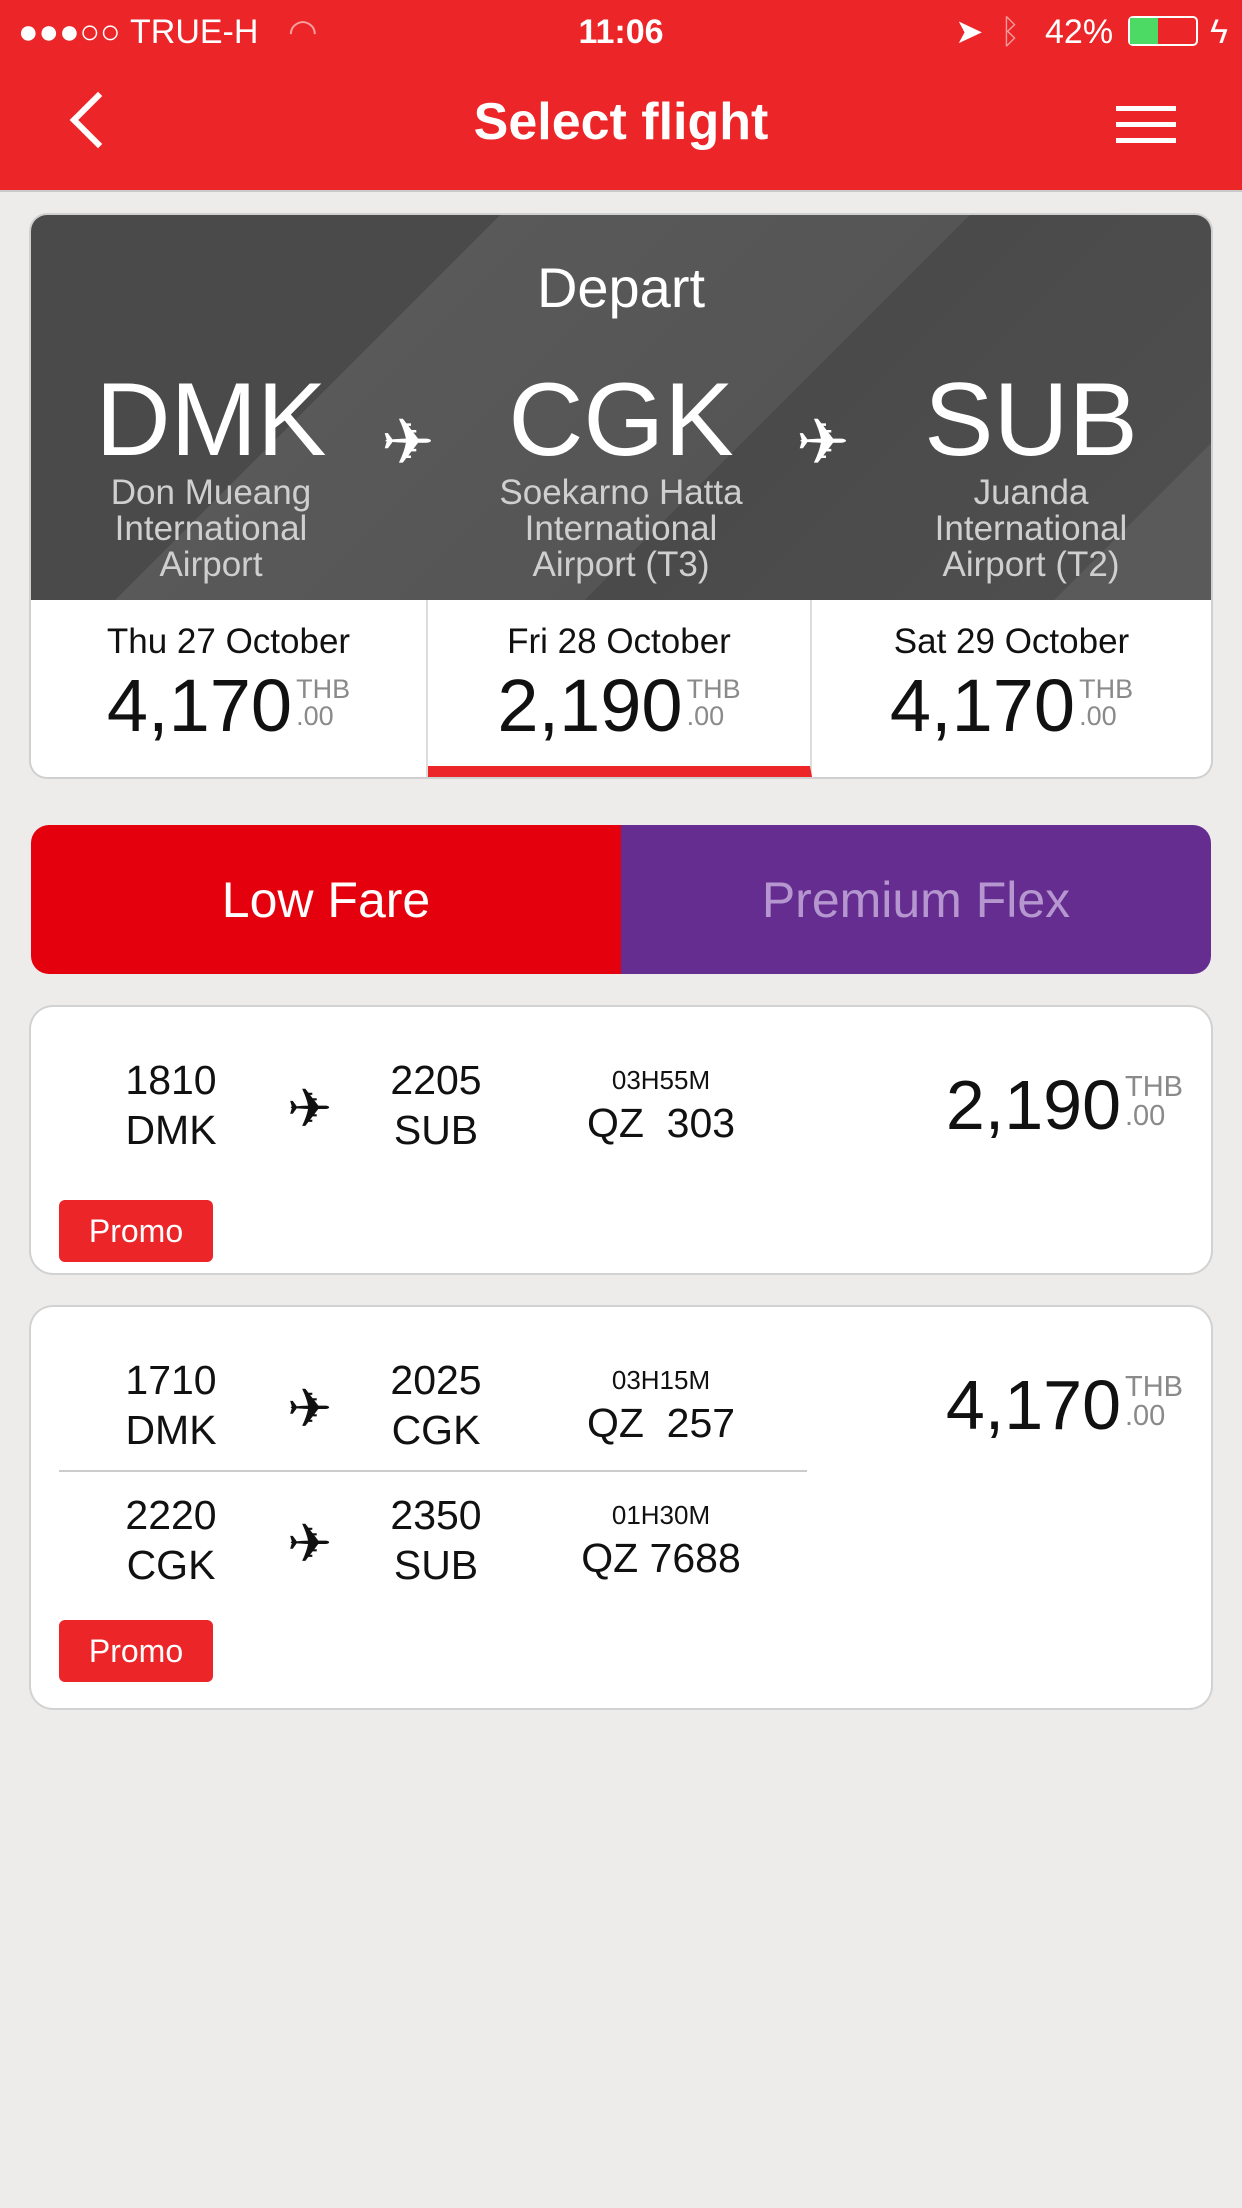  I want to click on segment-divider, so click(433, 1471).